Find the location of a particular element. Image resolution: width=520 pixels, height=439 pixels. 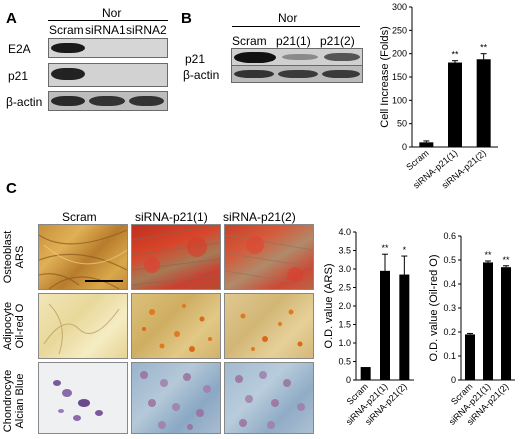

panel-a-lane-3: siRNA2 is located at coordinates (146, 30).